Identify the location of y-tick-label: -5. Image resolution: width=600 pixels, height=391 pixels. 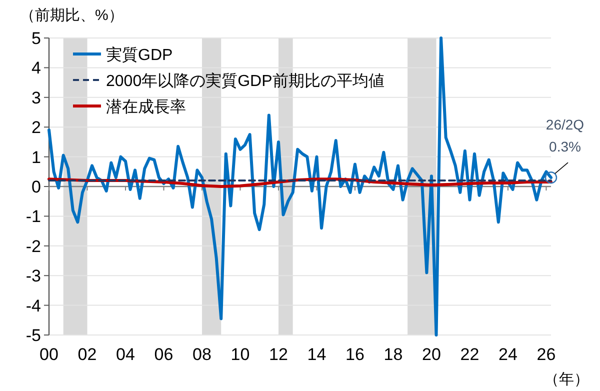
(33, 335).